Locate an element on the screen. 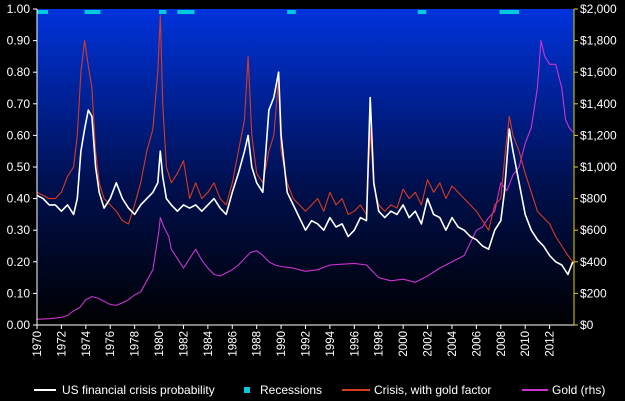 This screenshot has width=625, height=401. y-tick-label: 0.90 is located at coordinates (19, 41).